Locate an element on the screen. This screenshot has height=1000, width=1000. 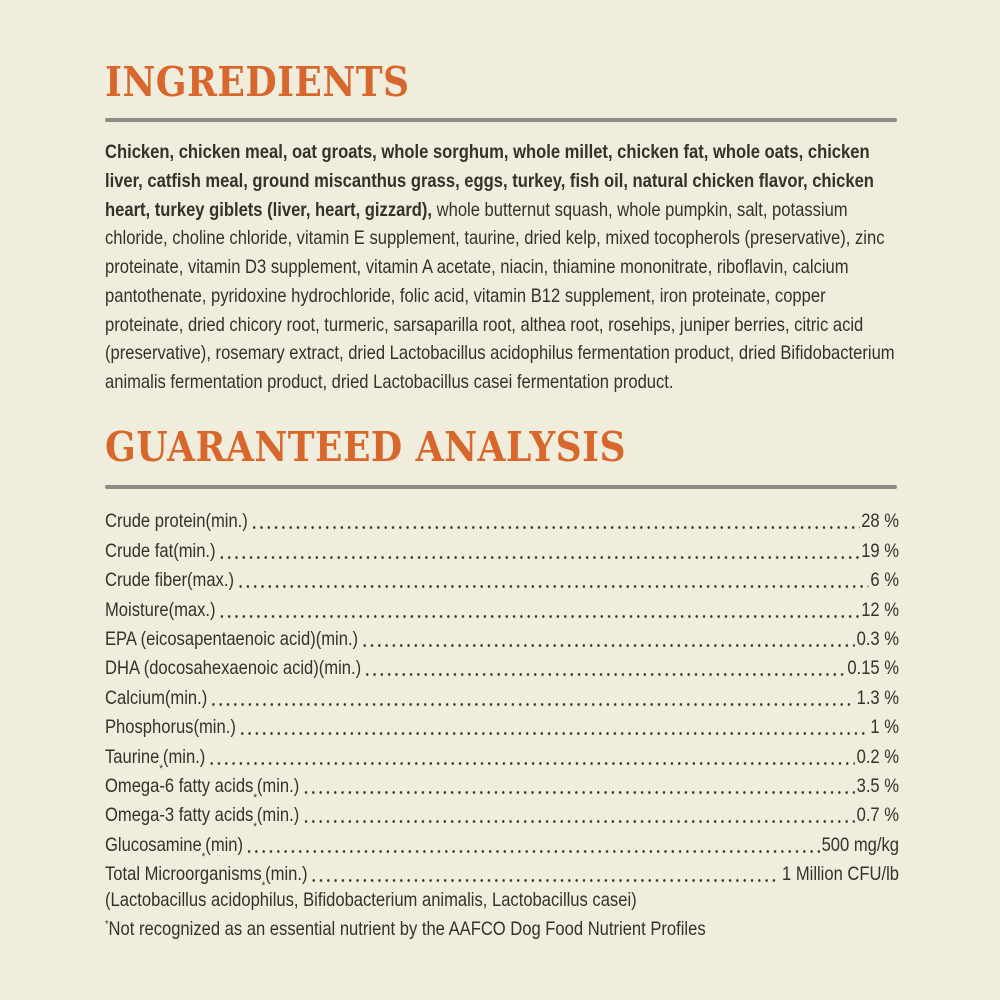
analysis-row: EPA (eicosapentaenoic acid) (min.) 0.3 % is located at coordinates (502, 636).